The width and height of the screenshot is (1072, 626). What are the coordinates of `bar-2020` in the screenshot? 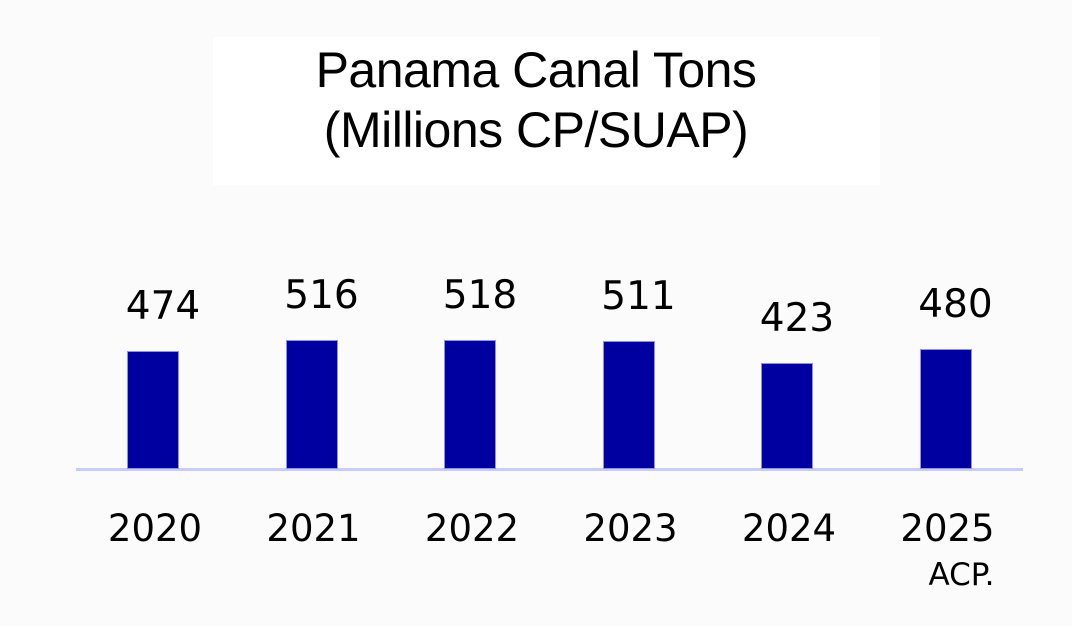 It's located at (153, 409).